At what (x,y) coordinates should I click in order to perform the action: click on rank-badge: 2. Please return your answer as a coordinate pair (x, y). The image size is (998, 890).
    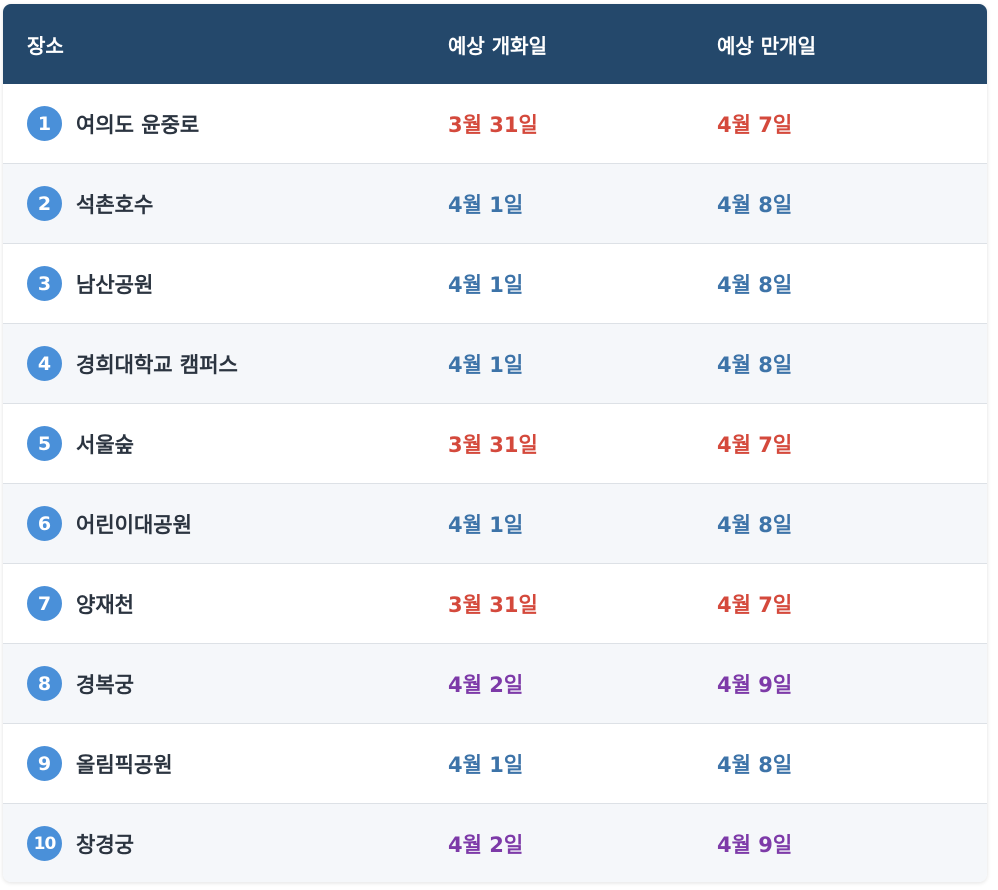
    Looking at the image, I should click on (44, 203).